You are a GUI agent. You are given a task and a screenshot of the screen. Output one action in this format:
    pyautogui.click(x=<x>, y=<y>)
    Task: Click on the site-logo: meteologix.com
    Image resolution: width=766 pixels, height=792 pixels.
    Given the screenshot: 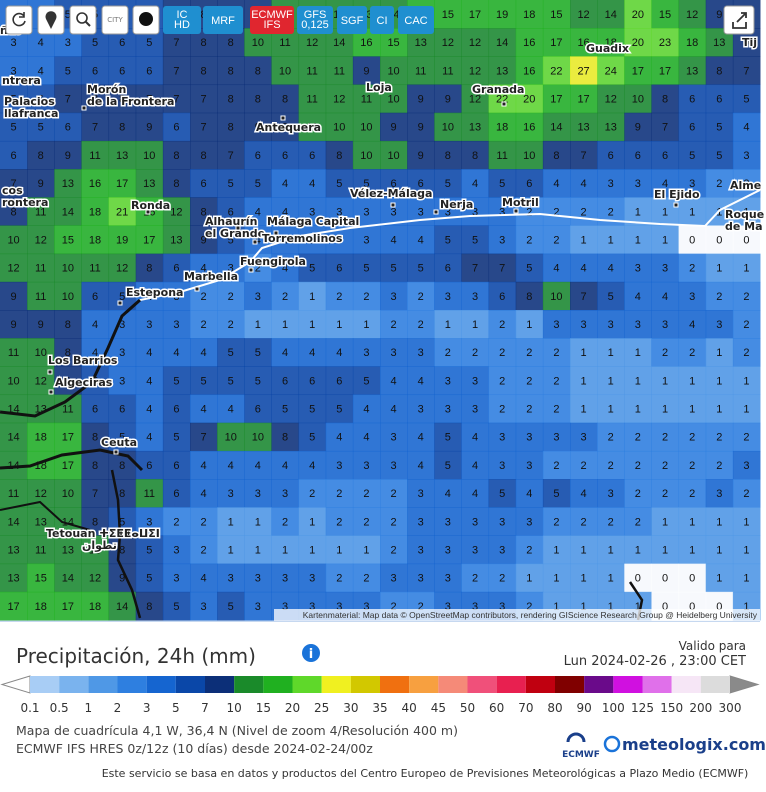 What is the action you would take?
    pyautogui.click(x=694, y=744)
    